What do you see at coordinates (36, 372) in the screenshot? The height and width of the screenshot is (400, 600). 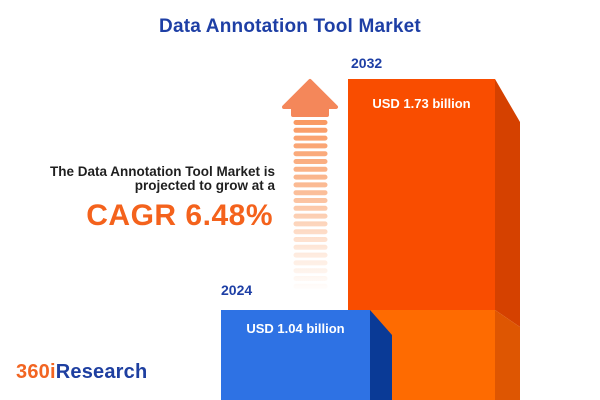 I see `brand-logo-360i: 360i` at bounding box center [36, 372].